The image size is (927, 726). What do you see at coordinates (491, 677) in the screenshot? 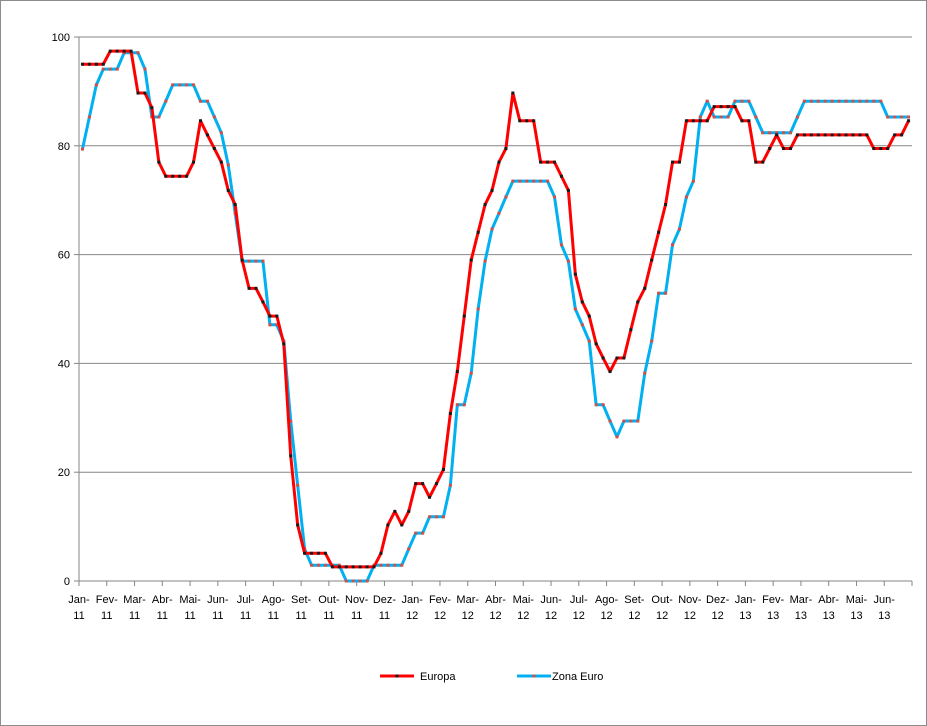
I see `legend: Europa Zona Euro` at bounding box center [491, 677].